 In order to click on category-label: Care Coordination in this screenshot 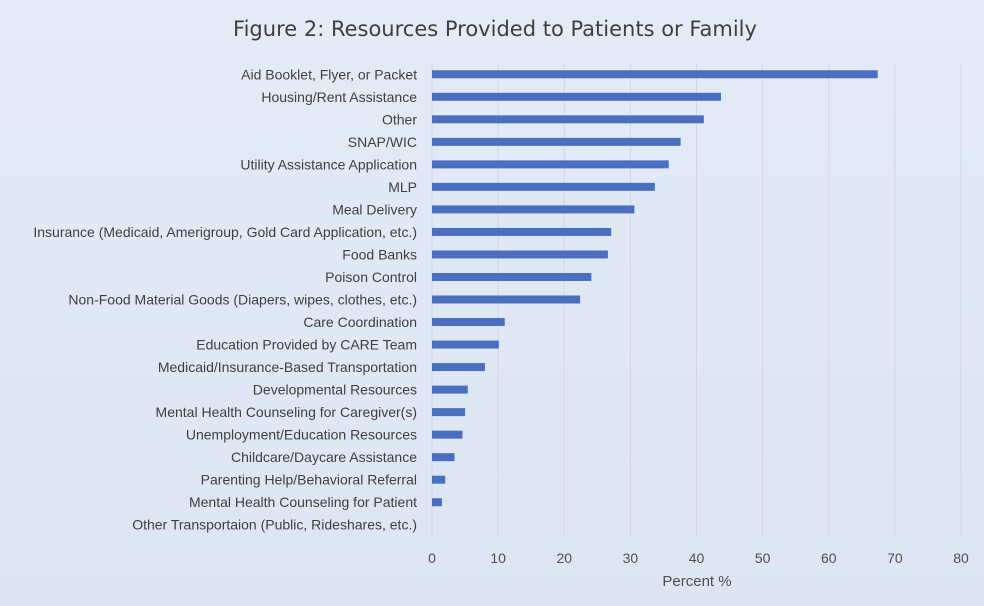, I will do `click(360, 322)`.